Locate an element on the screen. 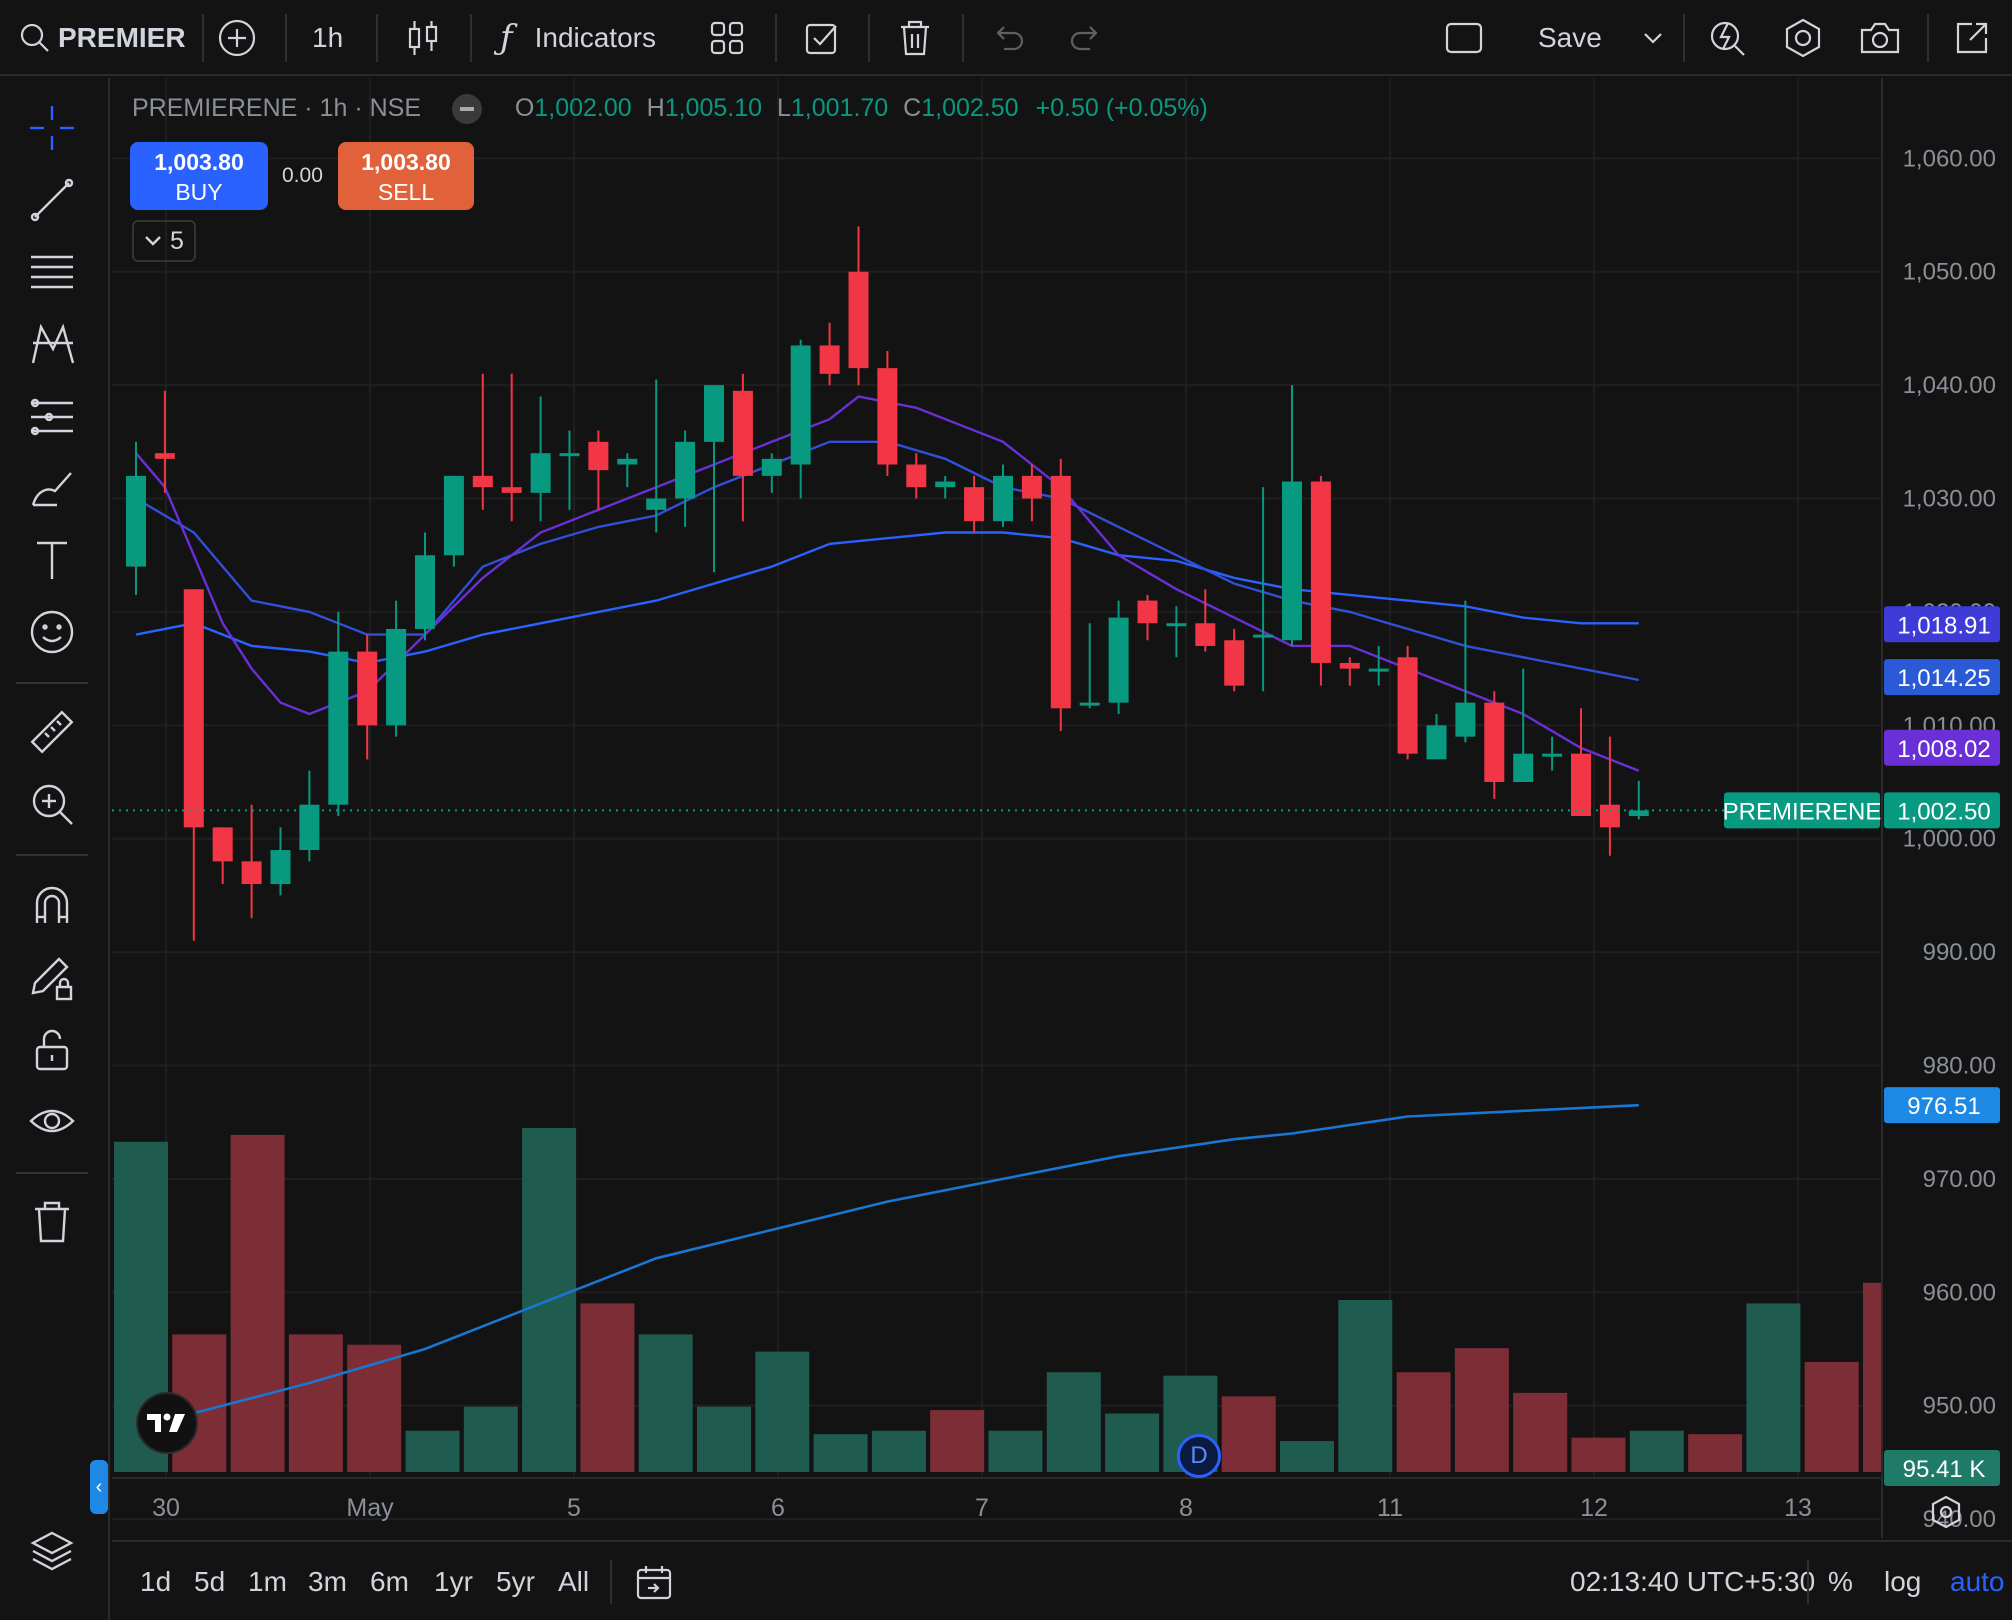 The width and height of the screenshot is (2012, 1620). pattern-tool is located at coordinates (52, 344).